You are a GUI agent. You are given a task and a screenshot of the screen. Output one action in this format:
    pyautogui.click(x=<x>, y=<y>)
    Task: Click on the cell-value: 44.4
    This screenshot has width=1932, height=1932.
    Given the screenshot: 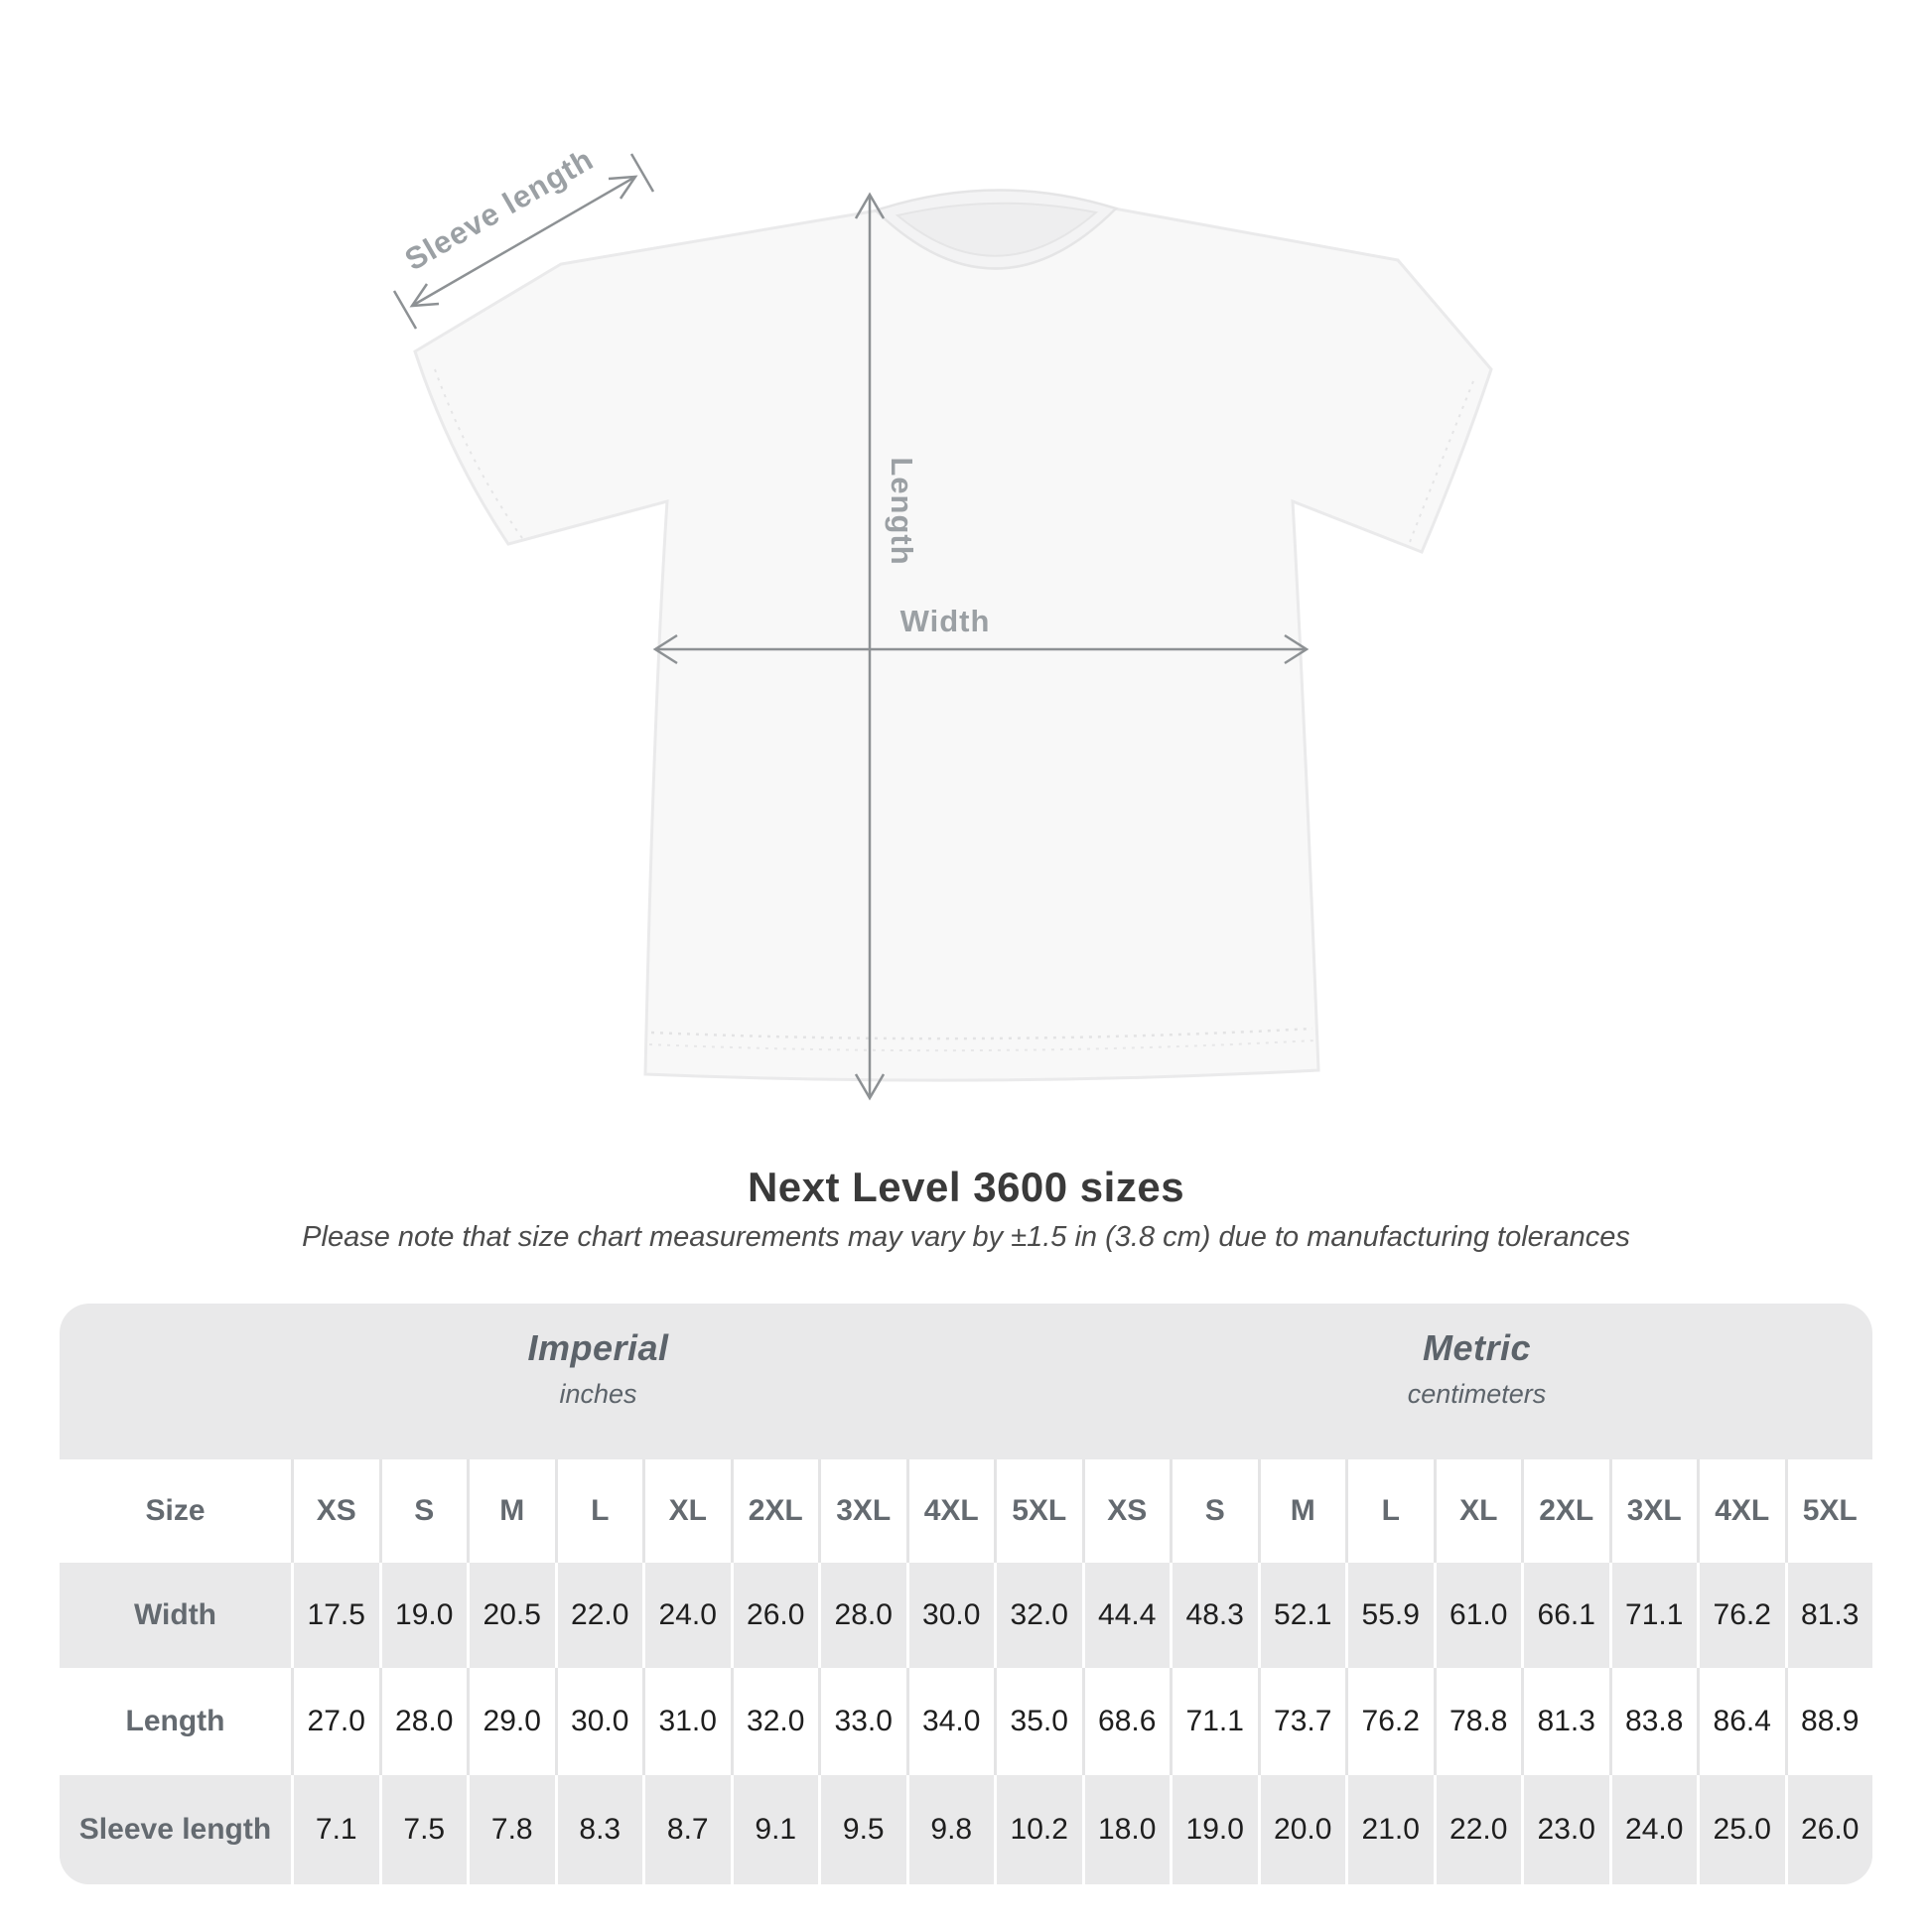 What is the action you would take?
    pyautogui.click(x=1126, y=1616)
    